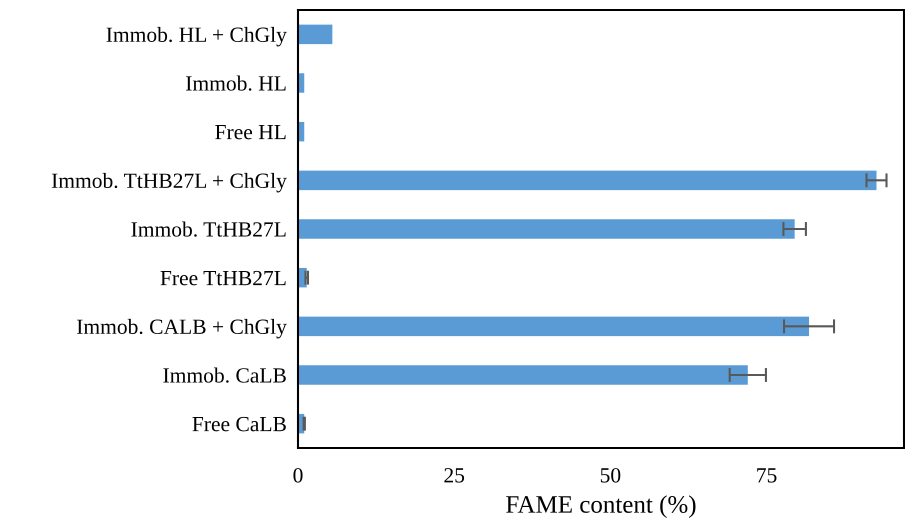 The image size is (905, 532). What do you see at coordinates (223, 278) in the screenshot?
I see `y-tick-label: Free TtHB27L` at bounding box center [223, 278].